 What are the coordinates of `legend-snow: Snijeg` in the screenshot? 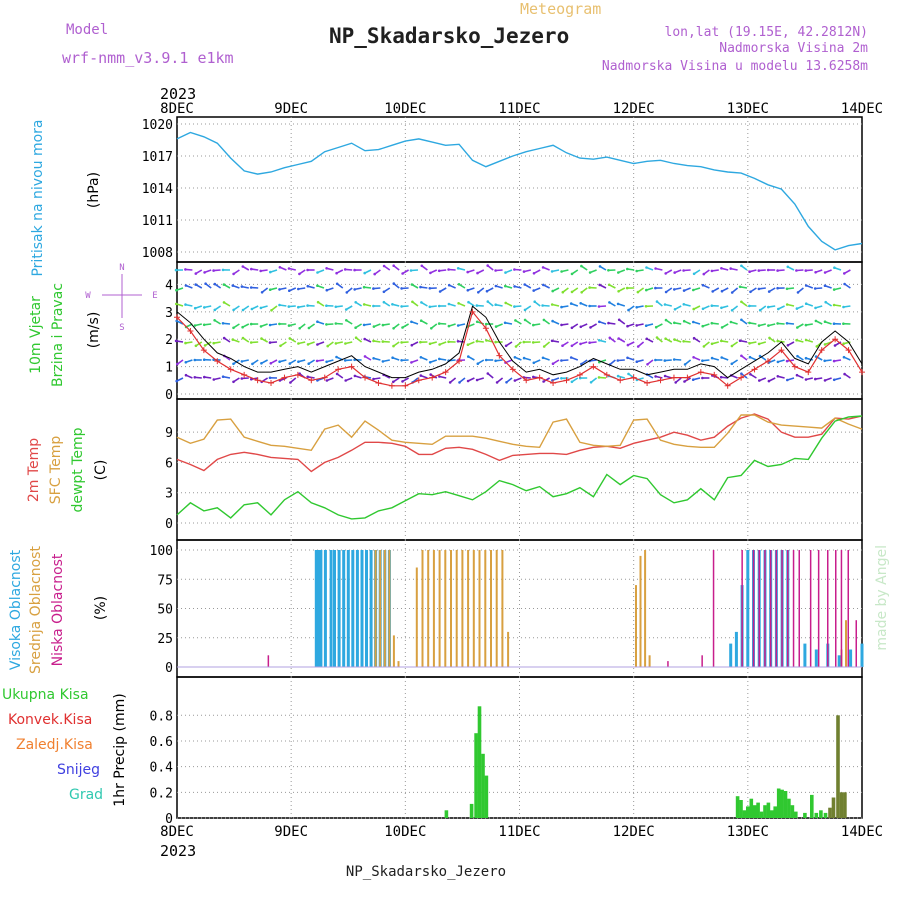 It's located at (78, 770).